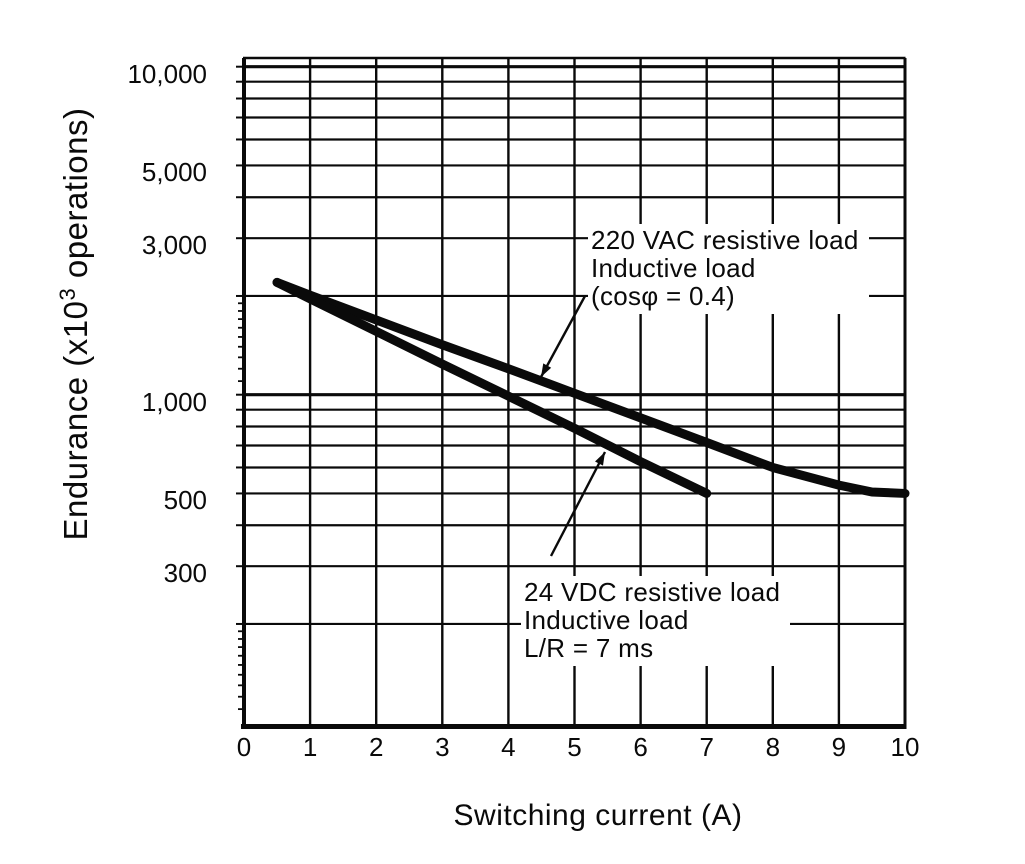  I want to click on y-tick-label: 1,000, so click(174, 401).